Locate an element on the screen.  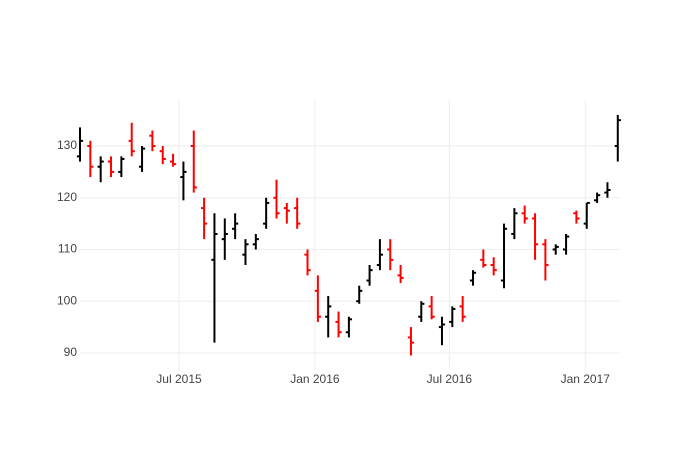
y-tick-label: 120 is located at coordinates (67, 197).